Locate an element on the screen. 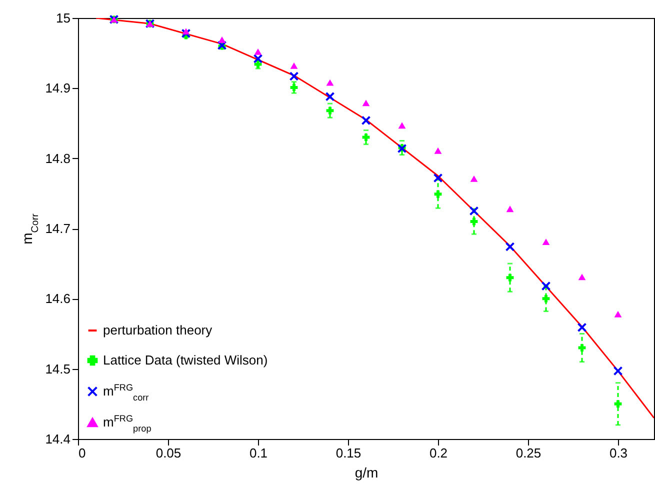  x-tick-label: 0.05 is located at coordinates (169, 453).